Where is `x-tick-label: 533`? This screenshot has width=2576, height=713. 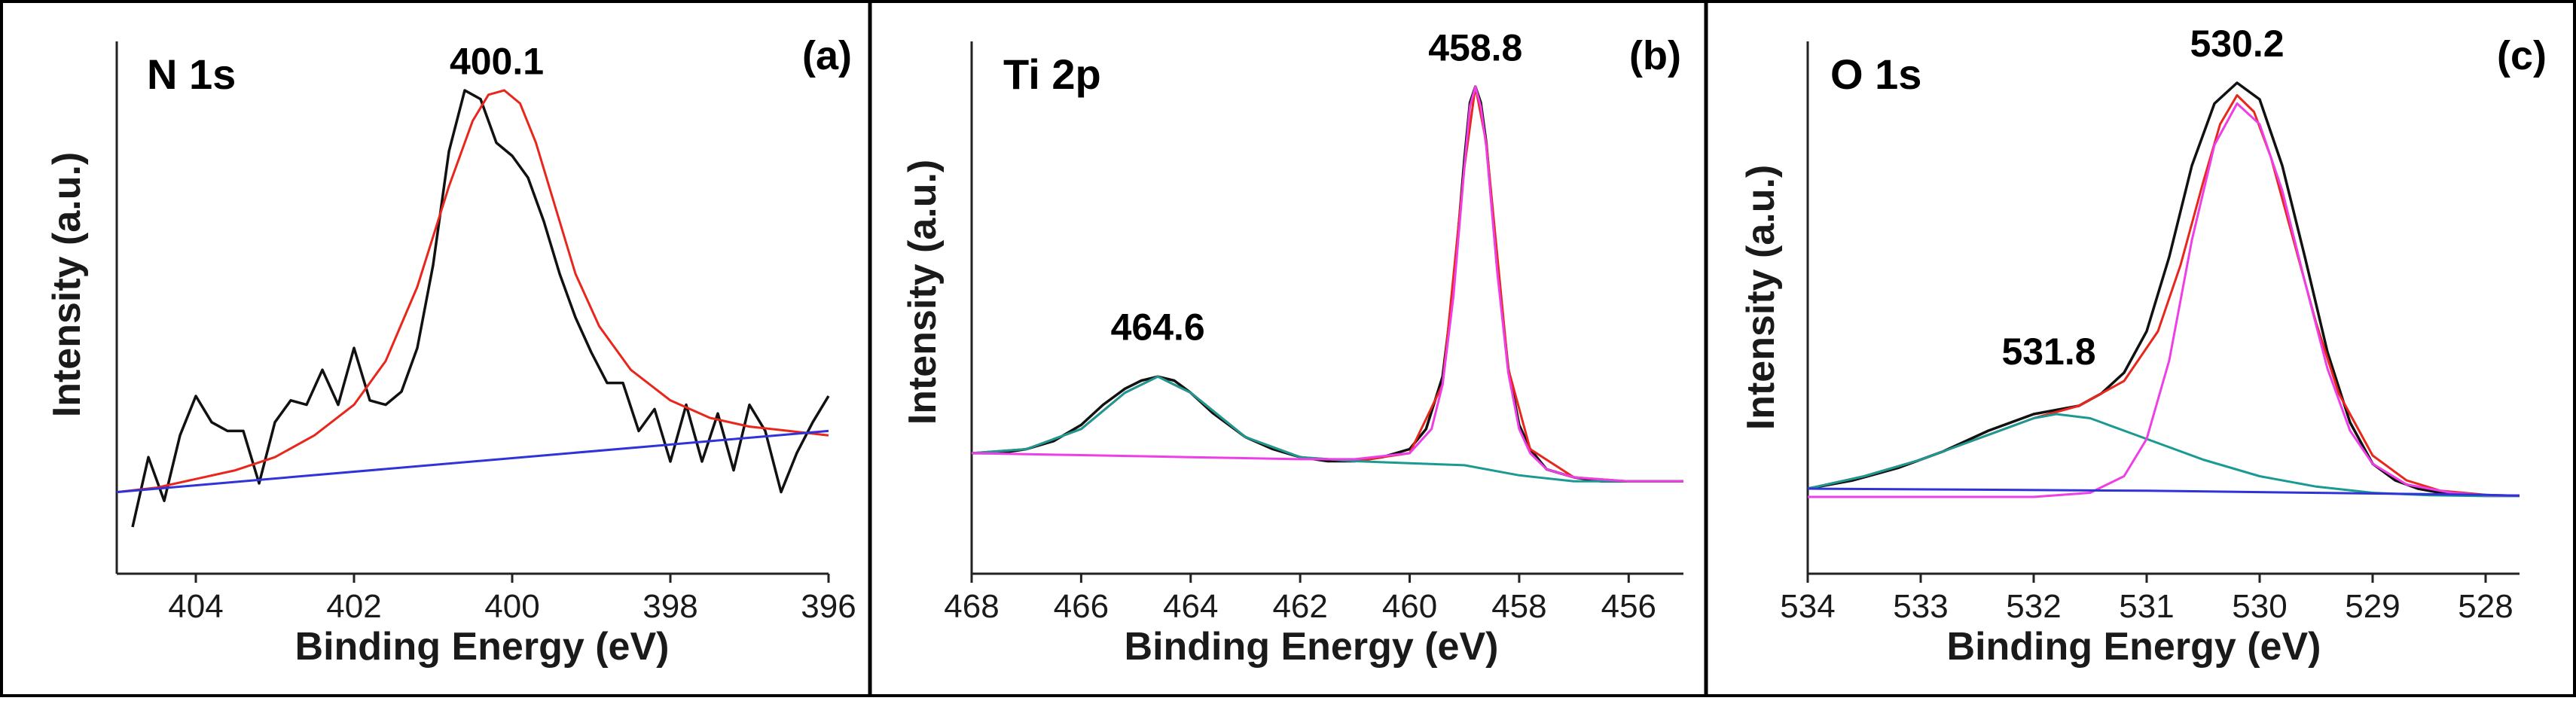 x-tick-label: 533 is located at coordinates (1921, 606).